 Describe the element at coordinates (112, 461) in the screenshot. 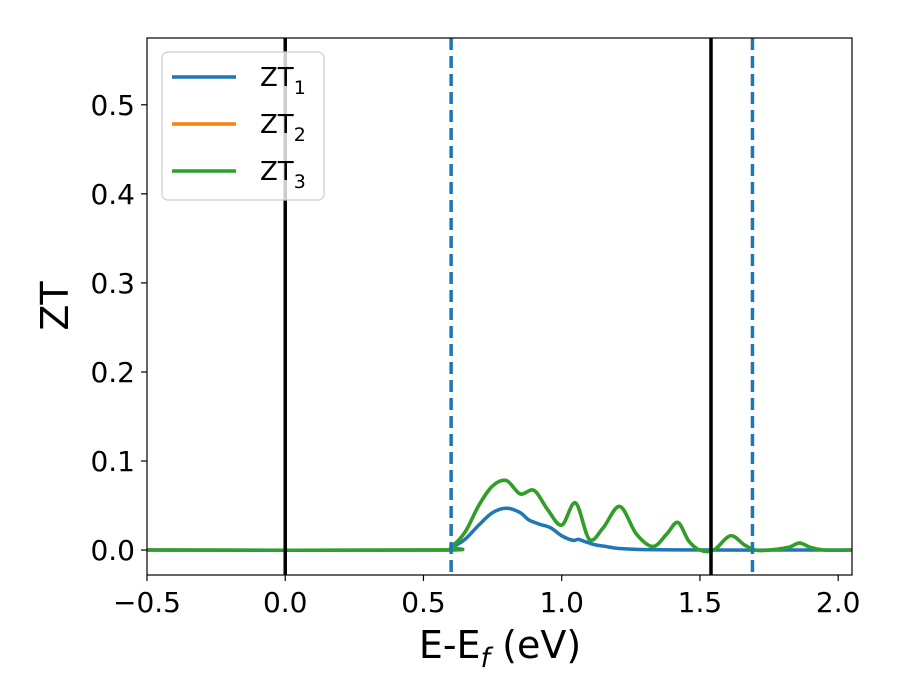

I see `y-tick-label: 0.1` at that location.